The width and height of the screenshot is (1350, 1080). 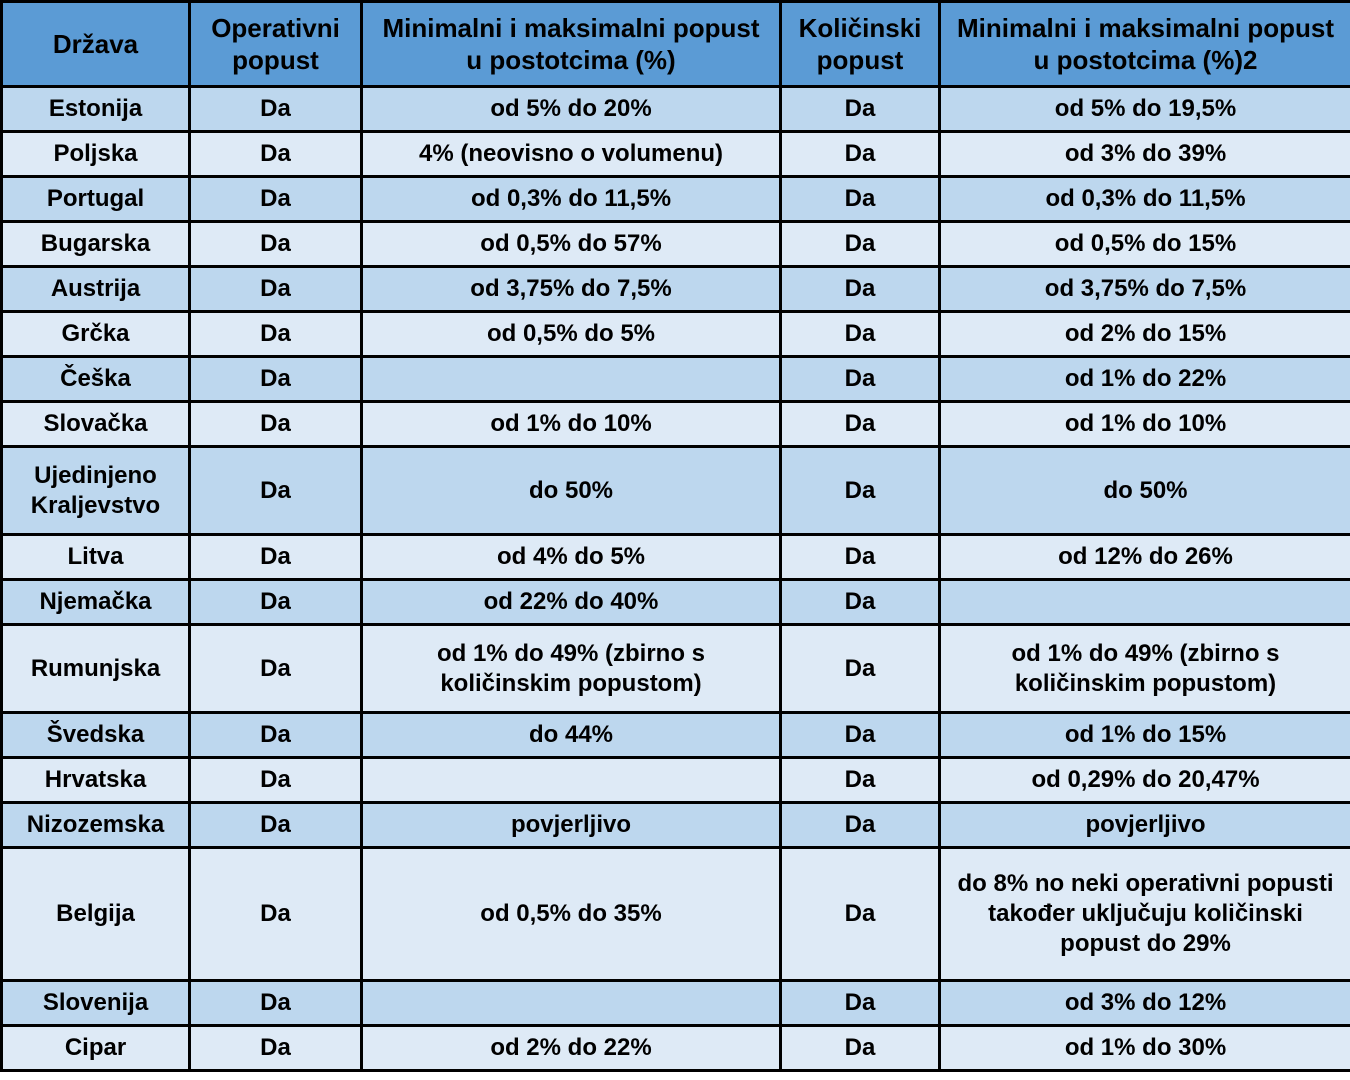 What do you see at coordinates (1144, 557) in the screenshot?
I see `cell-min-max-discount-2: od 12% do 26%` at bounding box center [1144, 557].